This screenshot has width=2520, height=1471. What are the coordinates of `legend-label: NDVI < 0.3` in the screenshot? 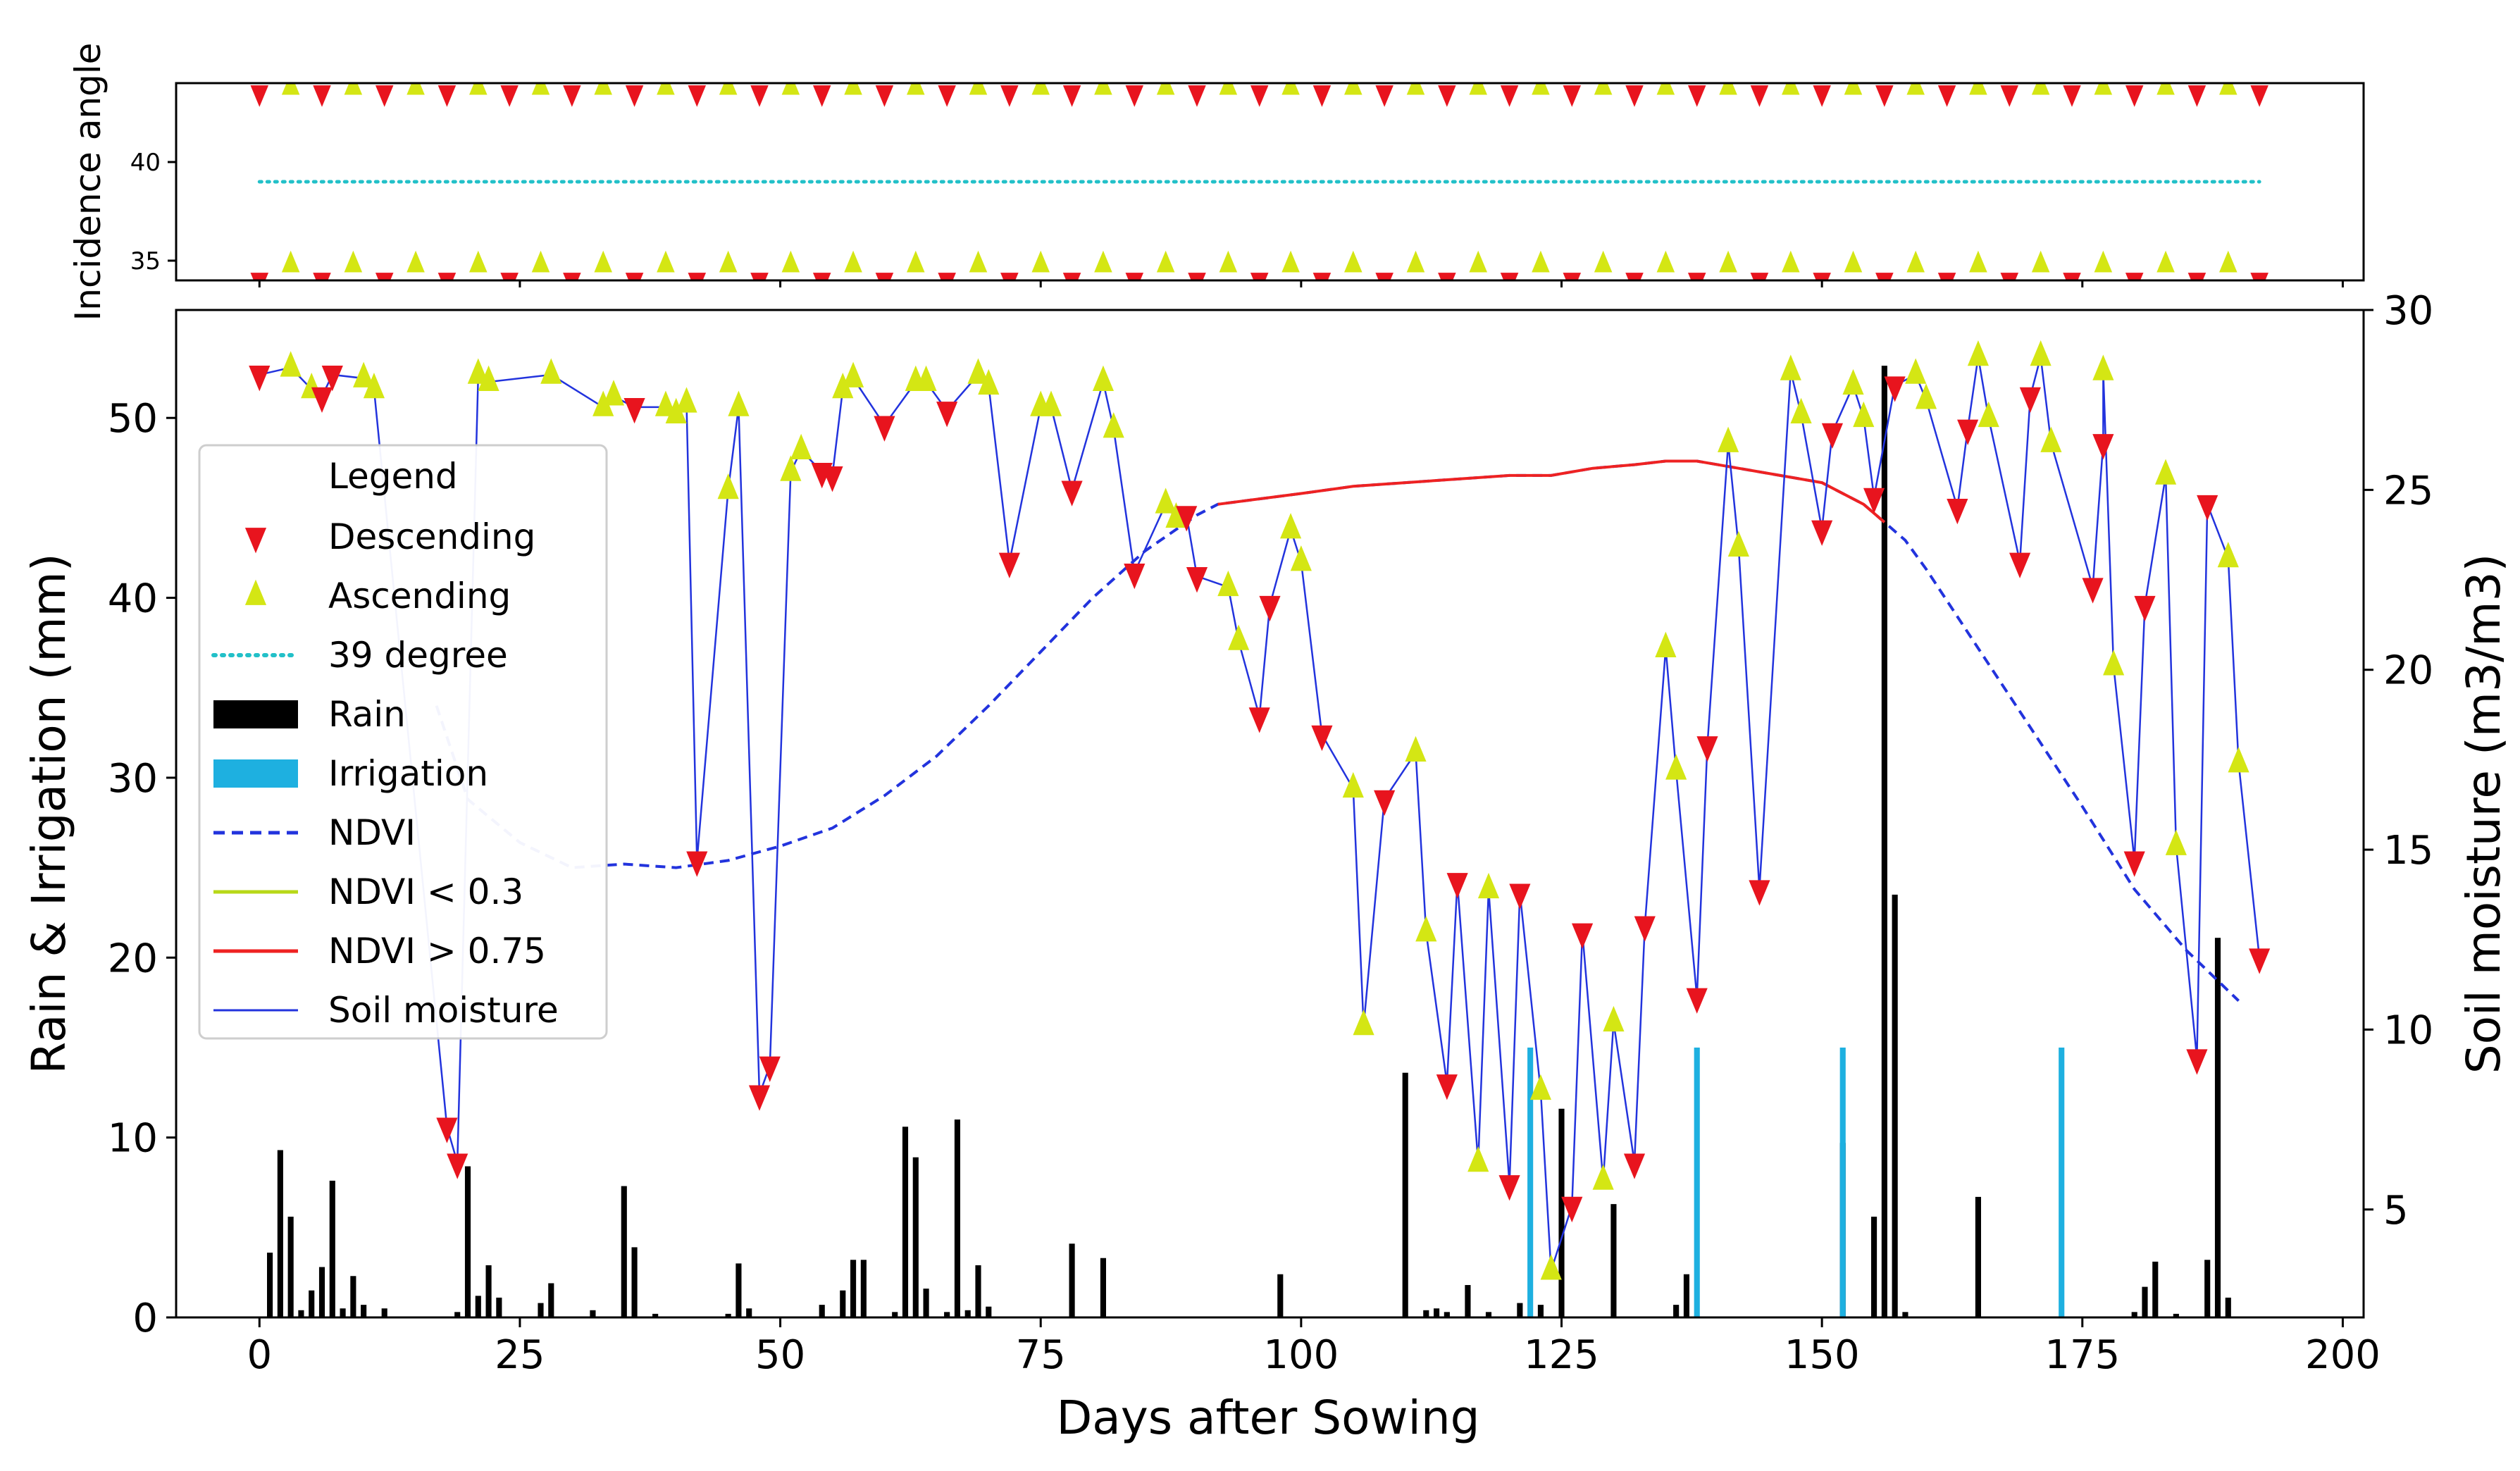 It's located at (425, 891).